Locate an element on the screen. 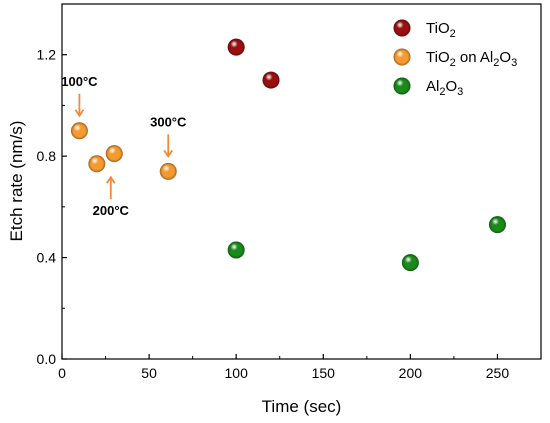 This screenshot has height=423, width=550. y-tick-label: 1.2 is located at coordinates (47, 55).